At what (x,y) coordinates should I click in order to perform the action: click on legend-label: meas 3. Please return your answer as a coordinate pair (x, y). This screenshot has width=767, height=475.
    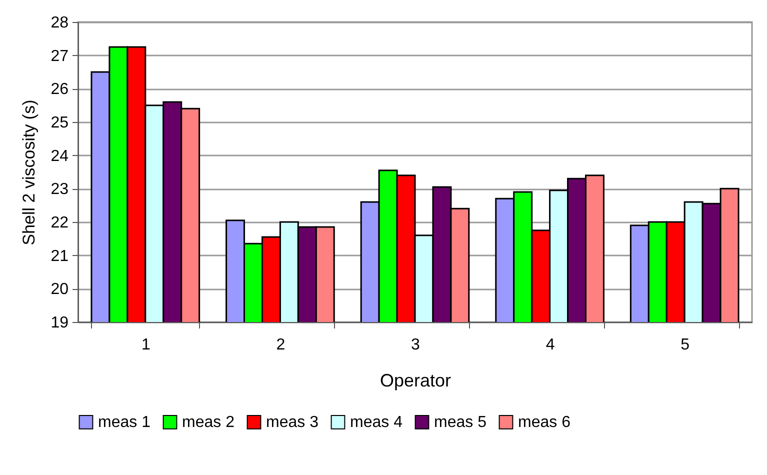
    Looking at the image, I should click on (292, 423).